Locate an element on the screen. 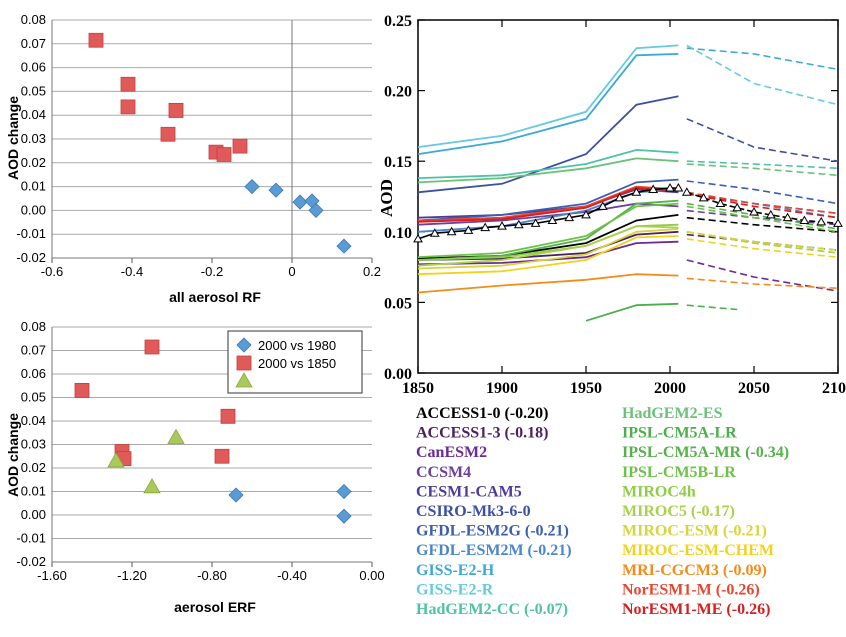 The width and height of the screenshot is (846, 637). series-future-giss-e2-h is located at coordinates (762, 59).